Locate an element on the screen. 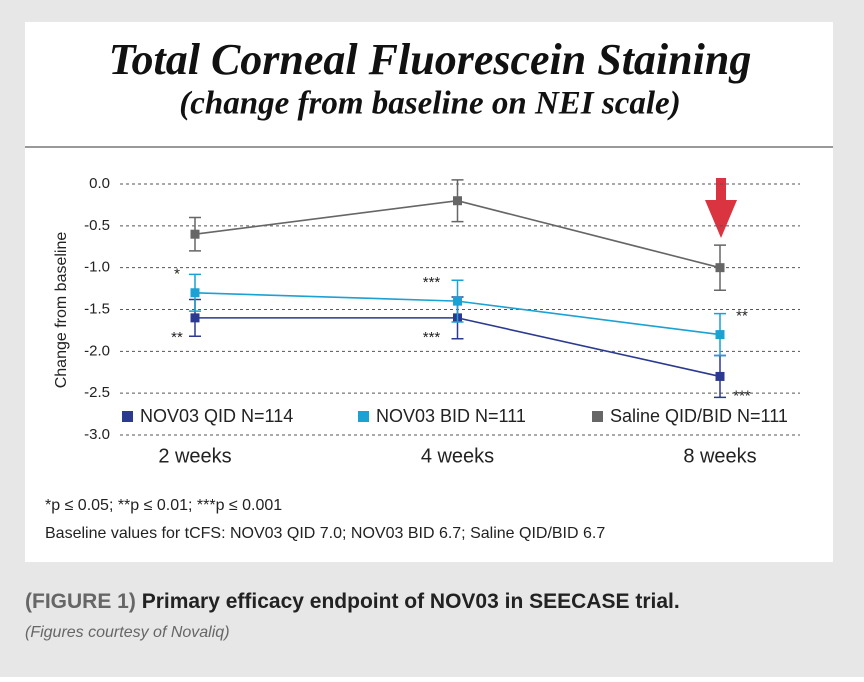  legend-label: Saline QID/BID N=111 is located at coordinates (699, 416).